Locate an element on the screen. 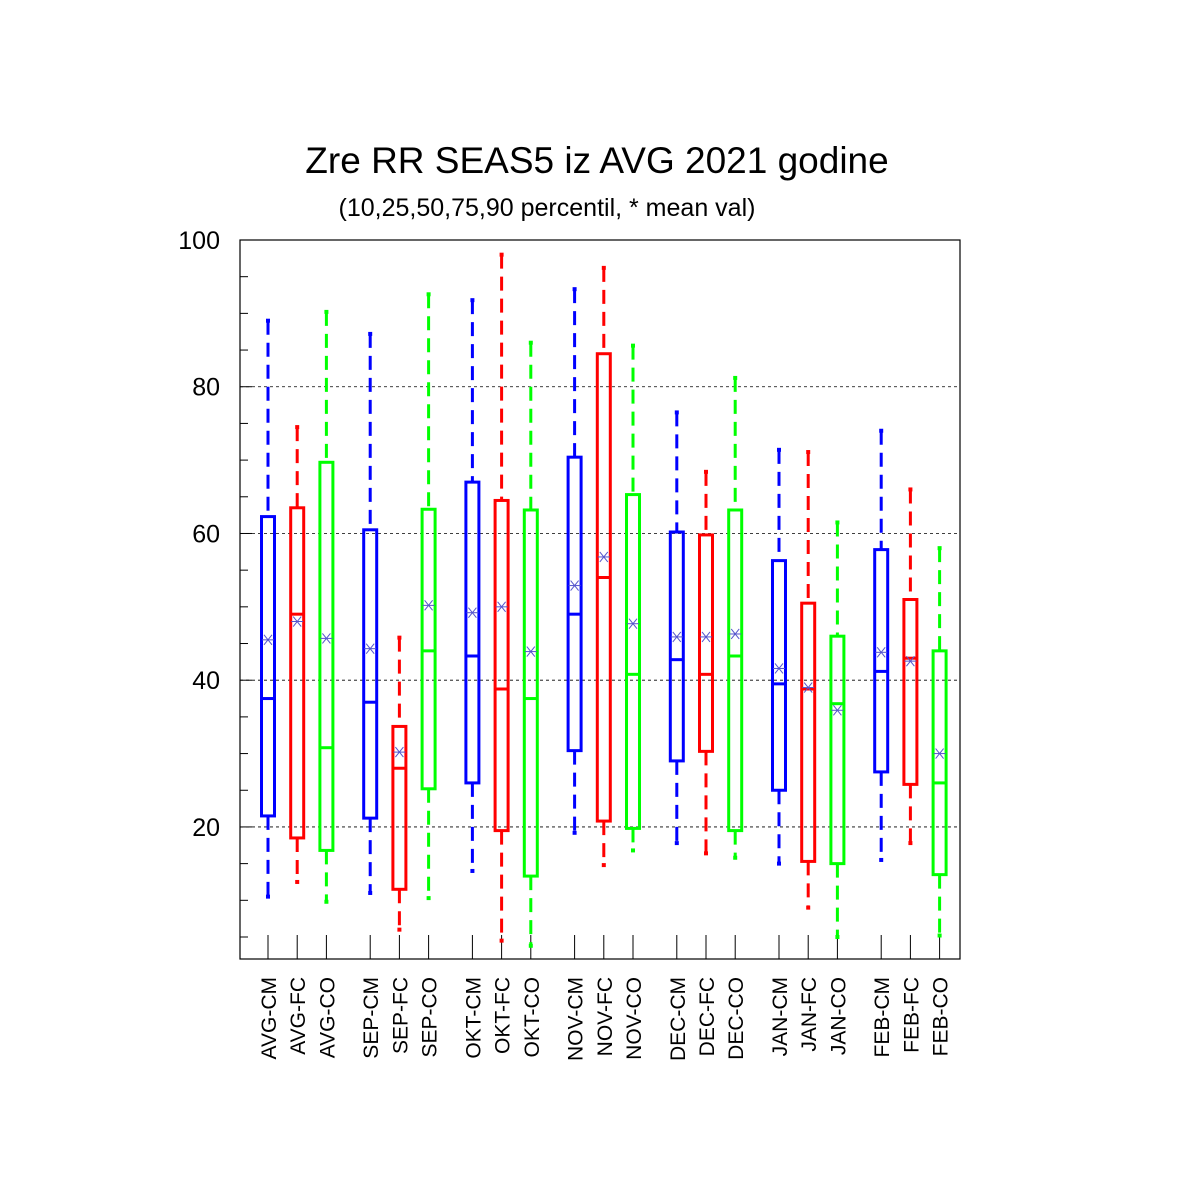 Image resolution: width=1200 pixels, height=1200 pixels. box-dec-co is located at coordinates (735, 617).